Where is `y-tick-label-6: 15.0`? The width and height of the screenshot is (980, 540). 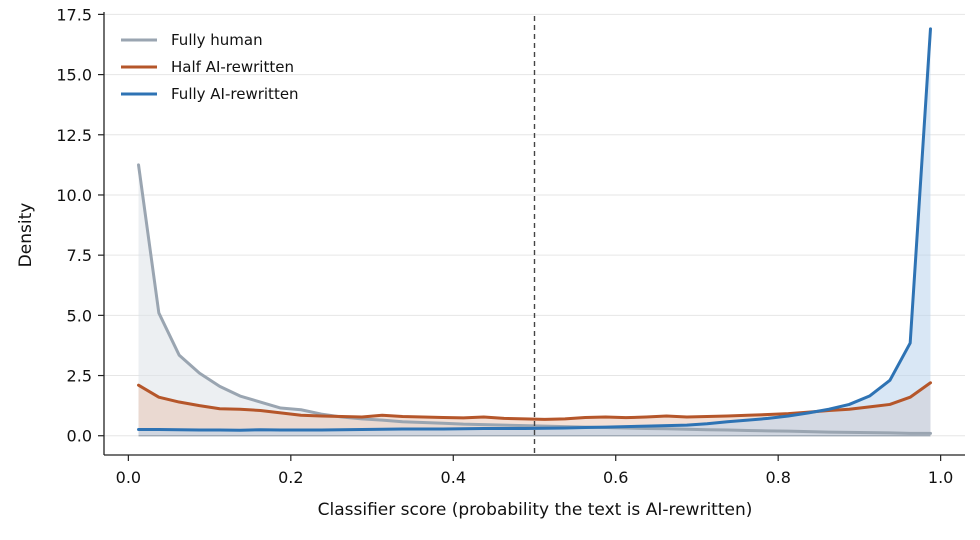 y-tick-label-6: 15.0 is located at coordinates (74, 75).